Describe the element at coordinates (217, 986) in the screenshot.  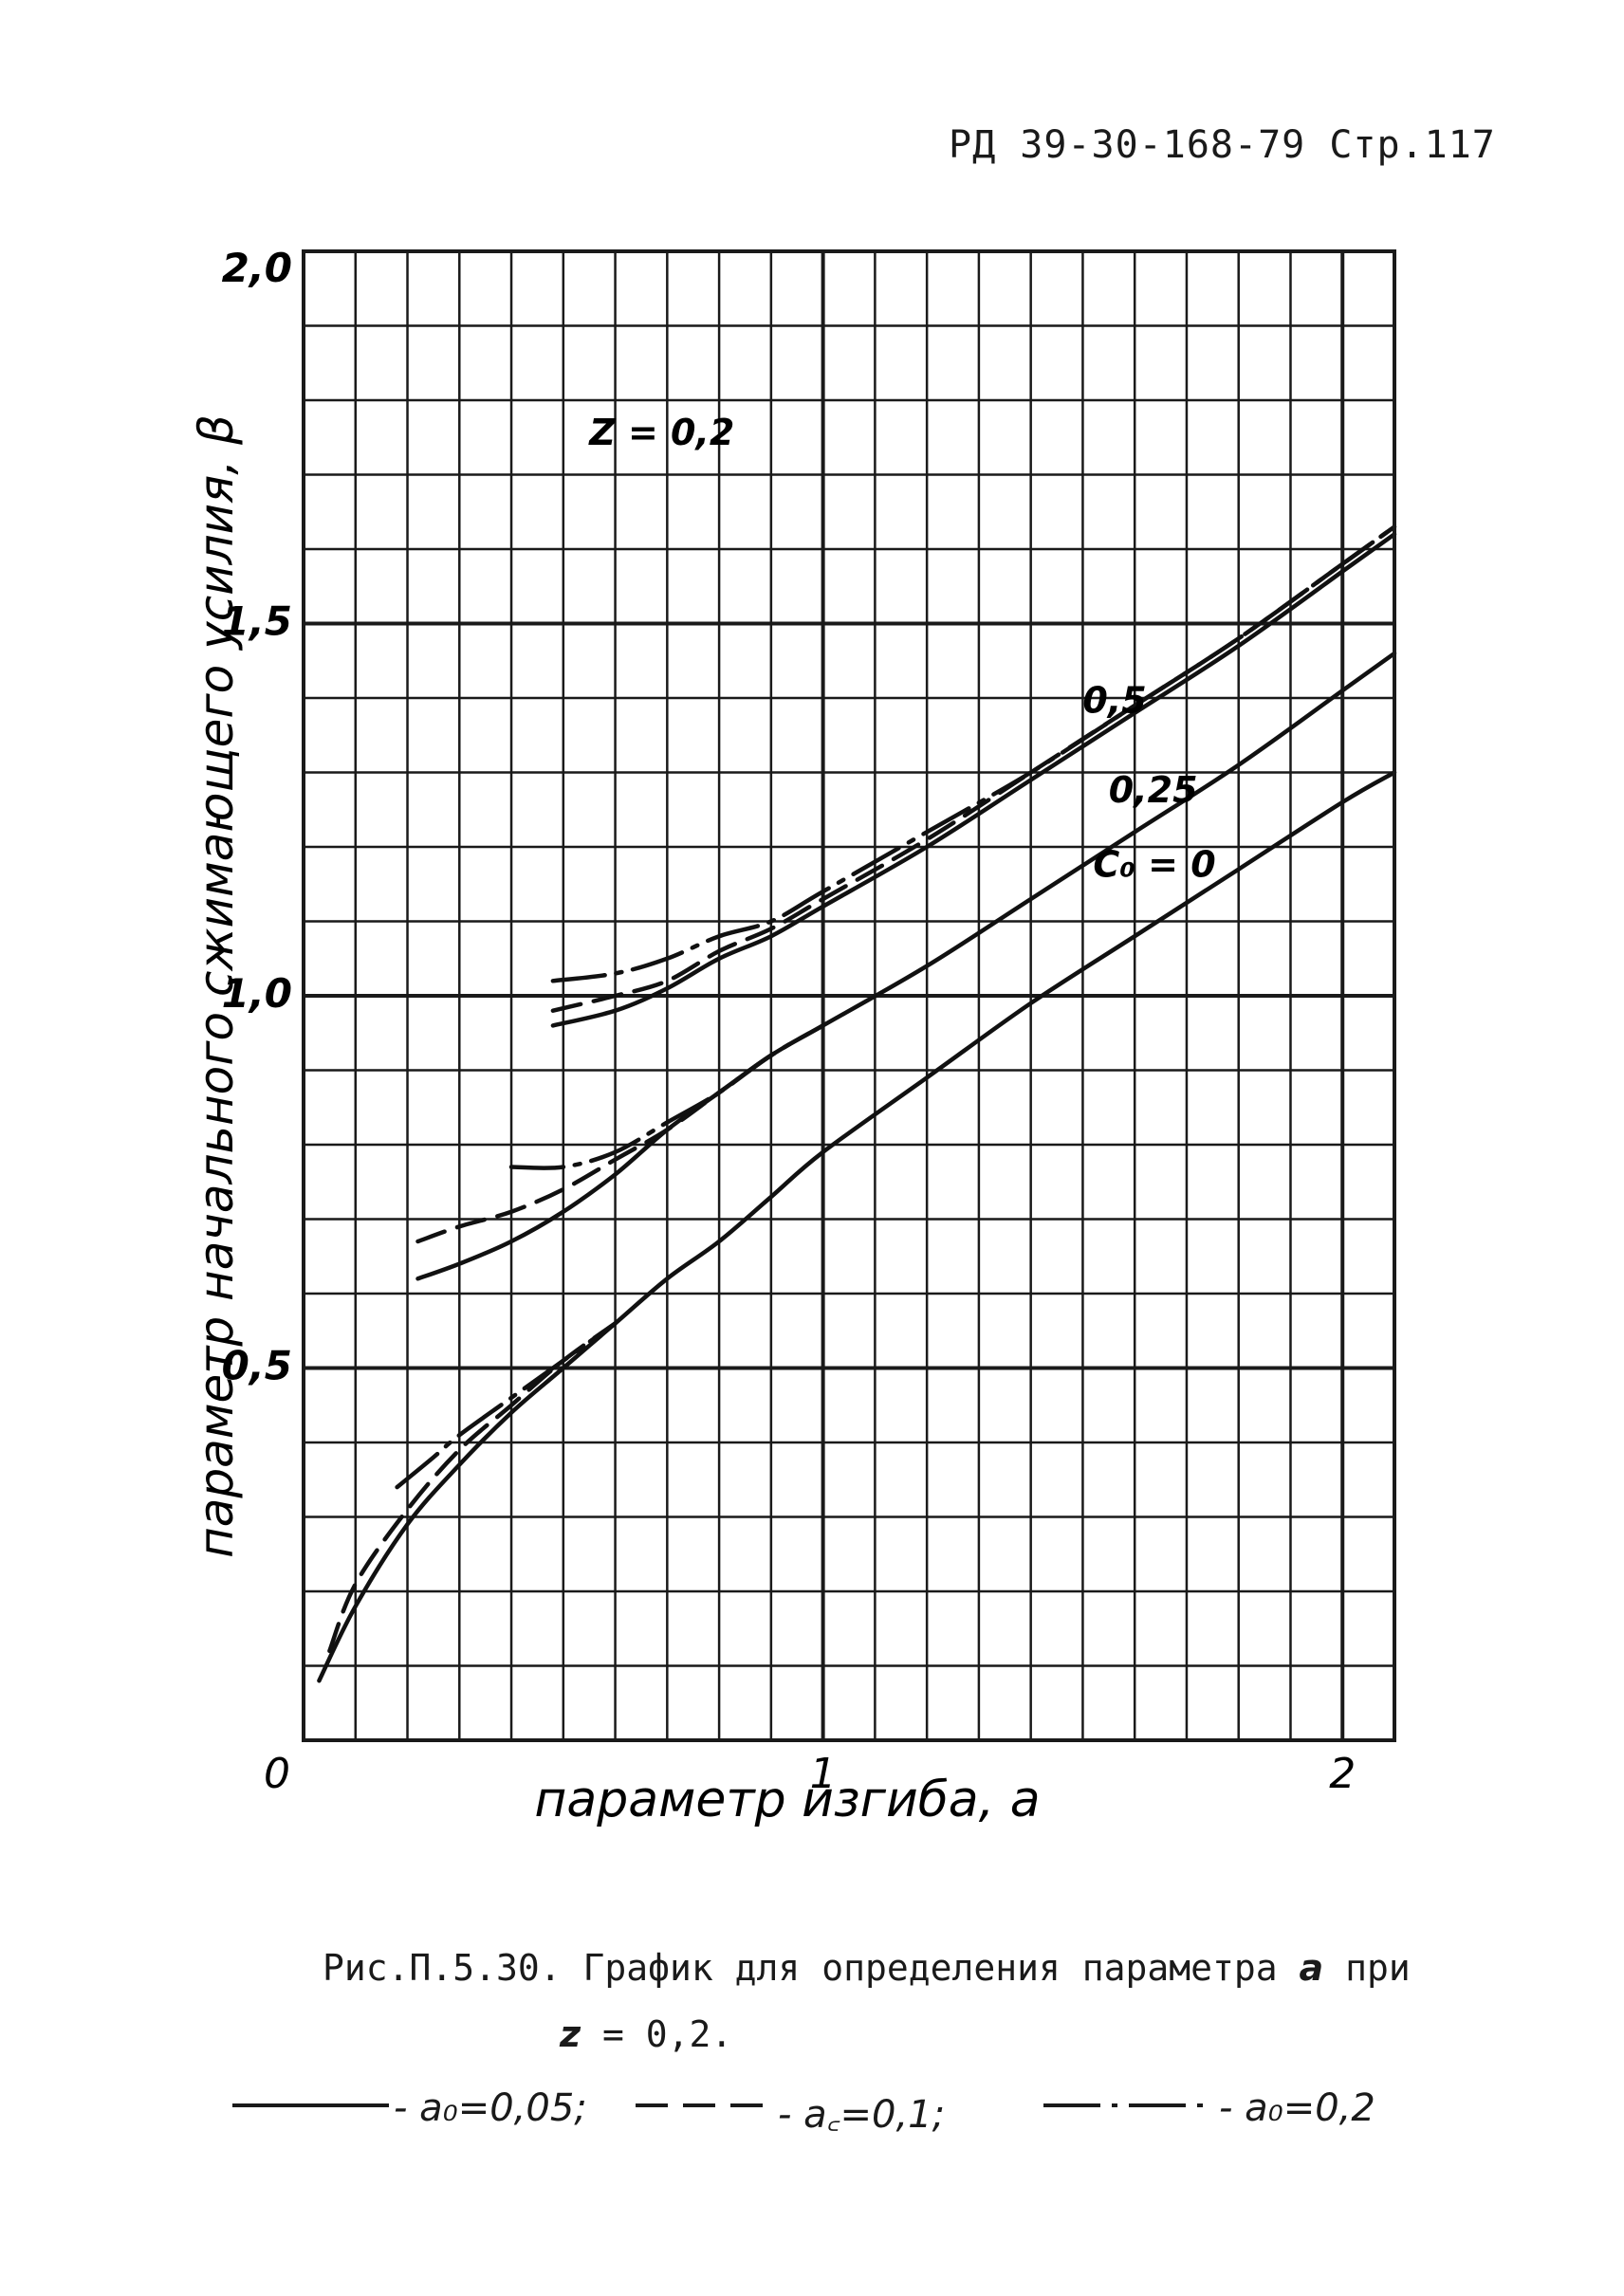
I see `y-axis-label: параметр начального сжимающего усилия, β` at that location.